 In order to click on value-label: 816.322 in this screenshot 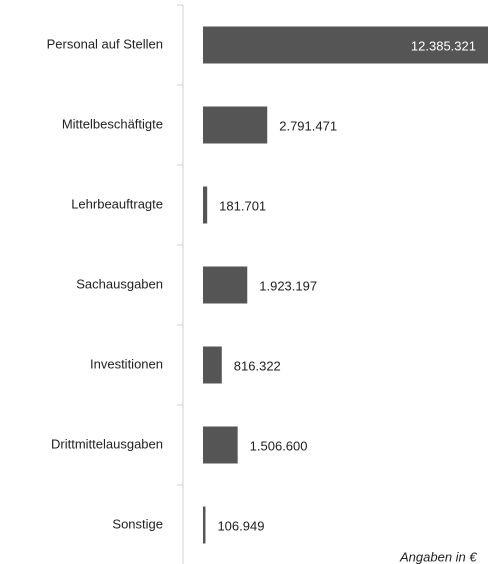, I will do `click(257, 365)`.